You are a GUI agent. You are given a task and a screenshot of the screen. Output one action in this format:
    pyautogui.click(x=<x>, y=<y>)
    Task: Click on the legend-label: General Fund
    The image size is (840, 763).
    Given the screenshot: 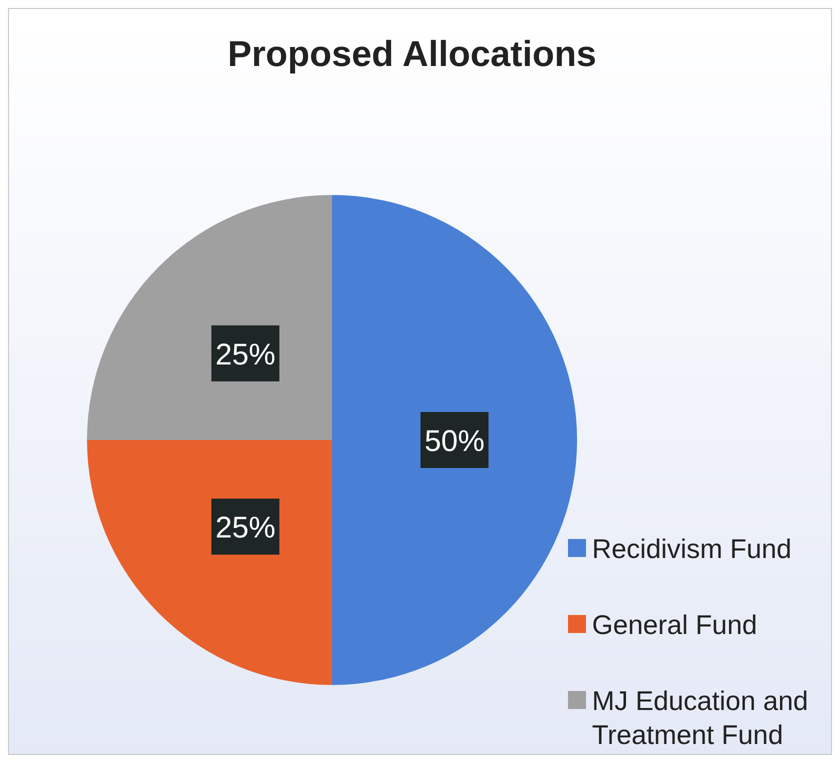 What is the action you would take?
    pyautogui.click(x=675, y=625)
    